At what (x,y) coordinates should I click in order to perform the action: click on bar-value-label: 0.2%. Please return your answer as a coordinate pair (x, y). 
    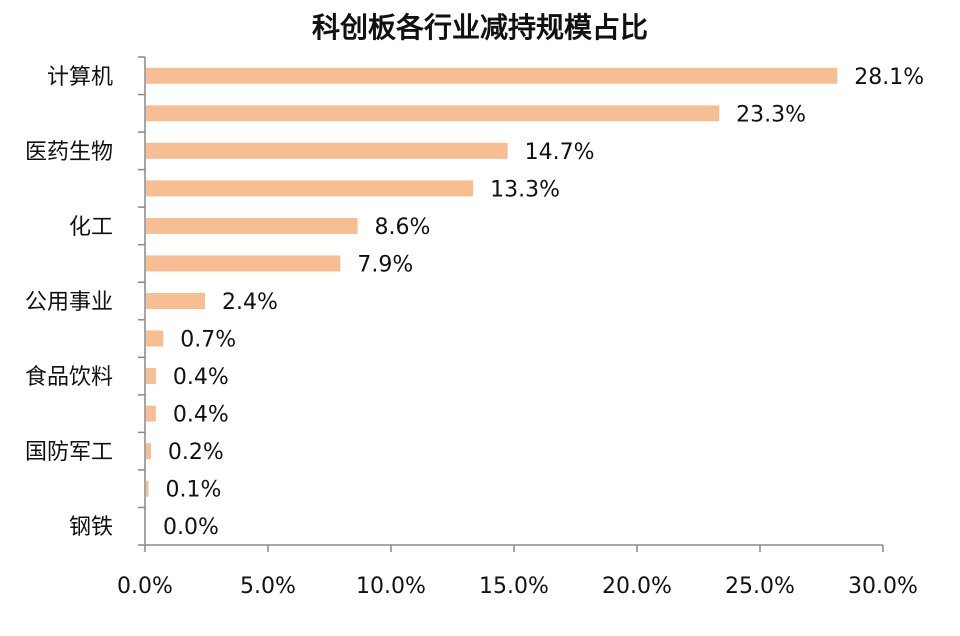
    Looking at the image, I should click on (196, 452).